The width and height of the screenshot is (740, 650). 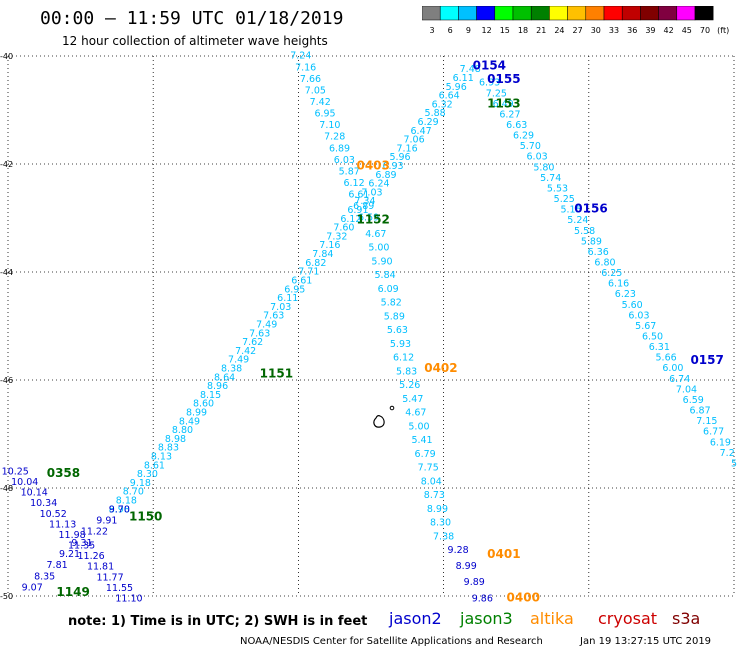 I want to click on wave-height-value: 9.70, so click(x=119, y=509).